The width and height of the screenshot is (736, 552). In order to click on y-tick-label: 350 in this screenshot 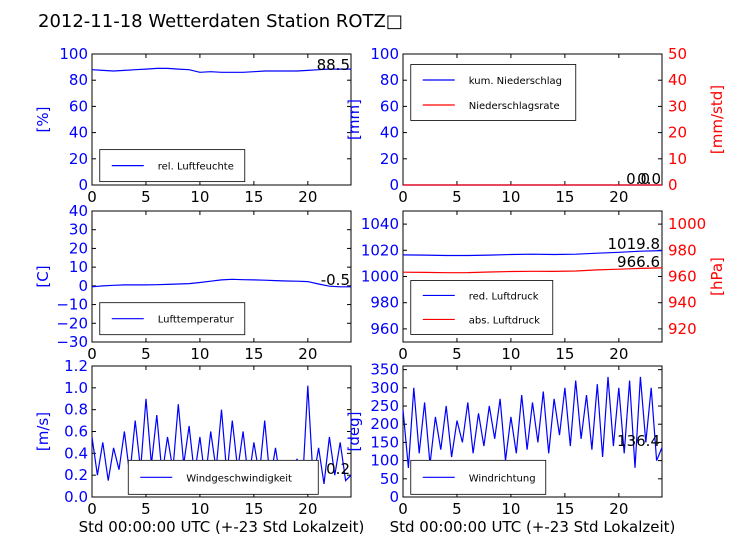, I will do `click(384, 370)`.